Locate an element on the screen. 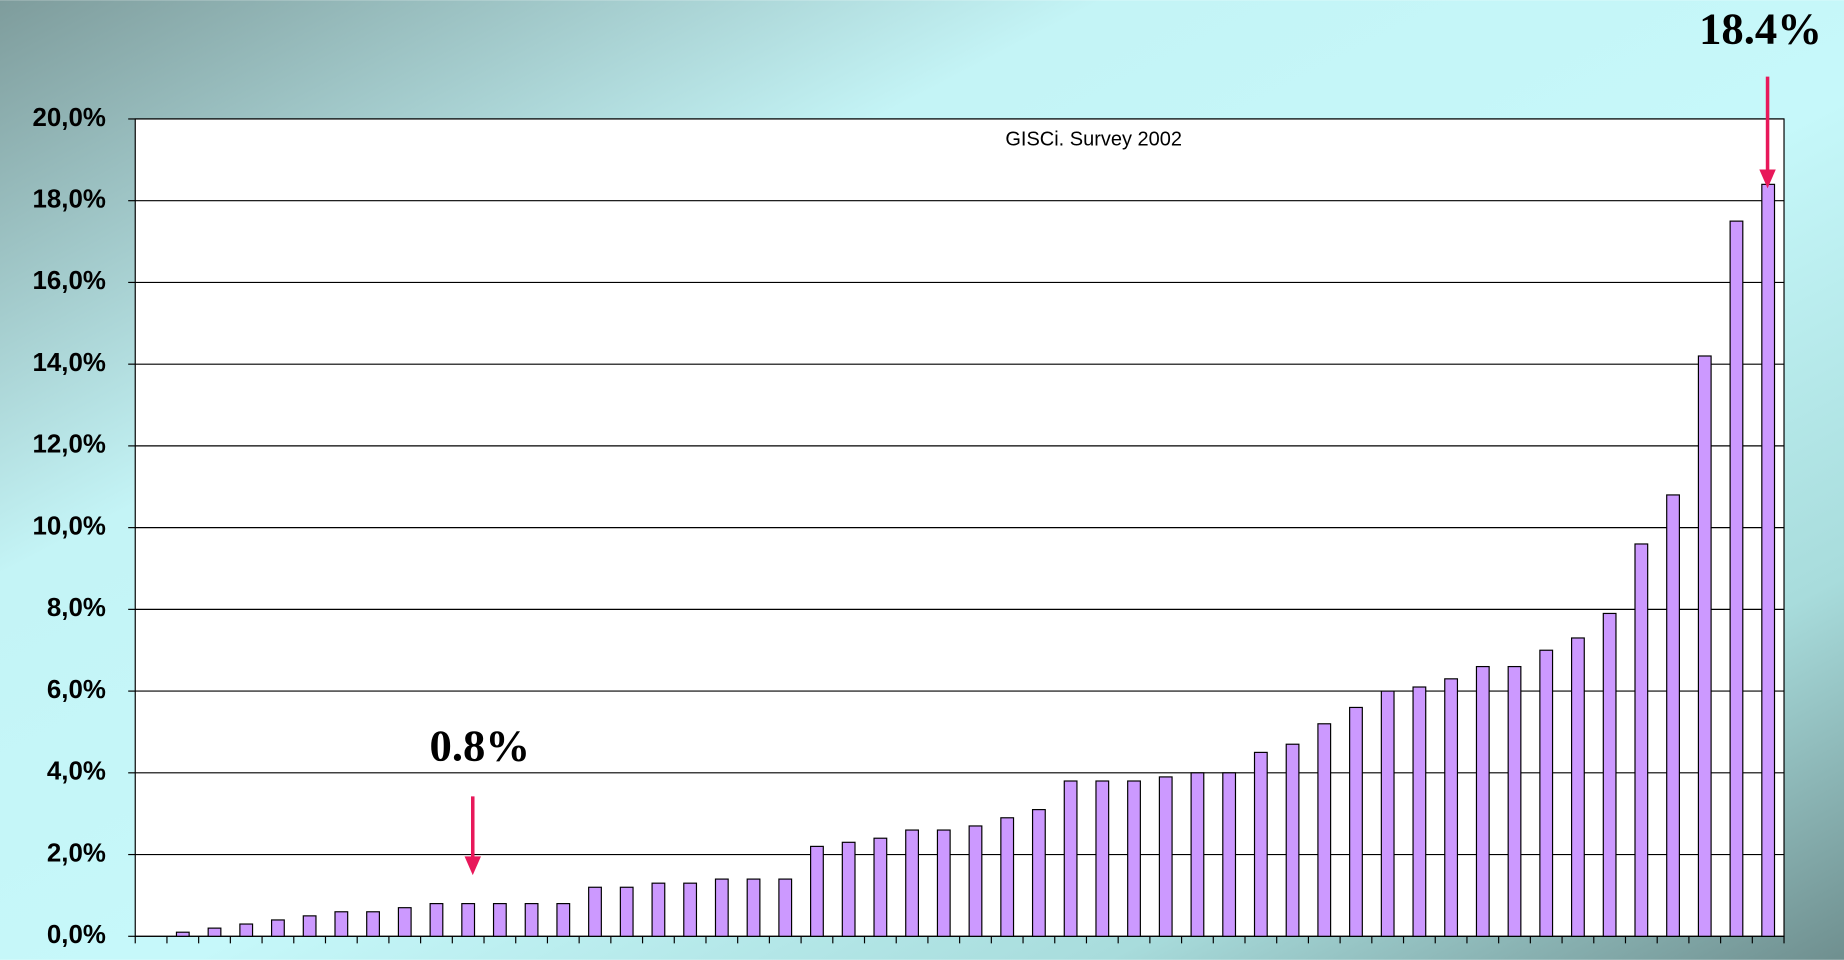  annotation: 0.8% is located at coordinates (480, 746).